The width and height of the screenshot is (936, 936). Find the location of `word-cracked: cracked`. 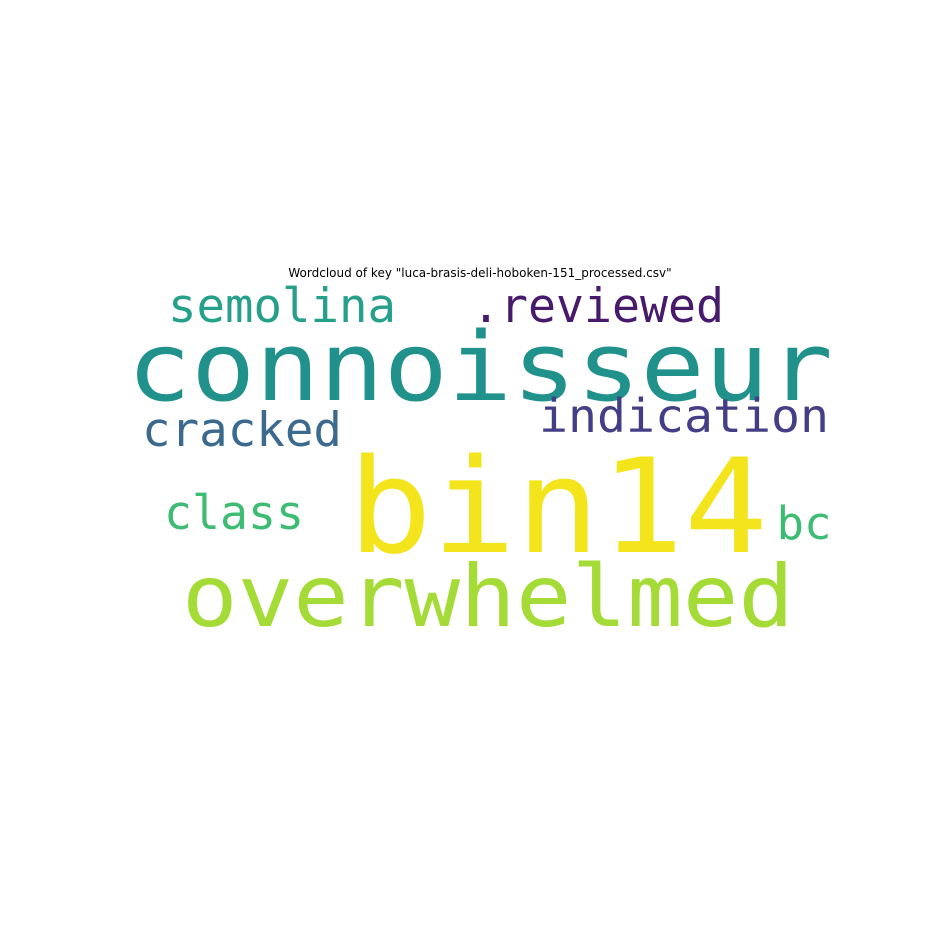

word-cracked: cracked is located at coordinates (242, 430).